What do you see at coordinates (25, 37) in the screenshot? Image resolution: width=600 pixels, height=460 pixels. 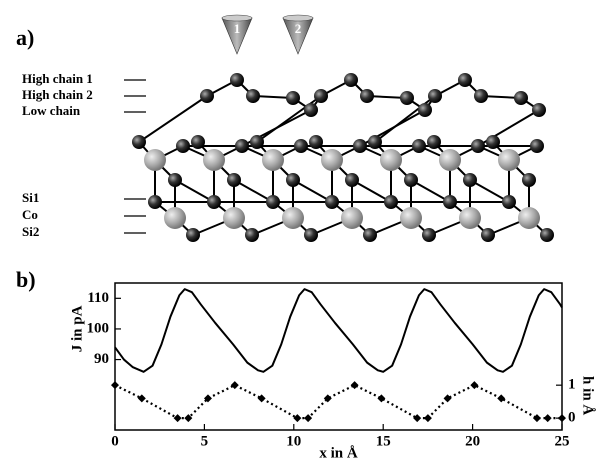 I see `panel-label: a)` at bounding box center [25, 37].